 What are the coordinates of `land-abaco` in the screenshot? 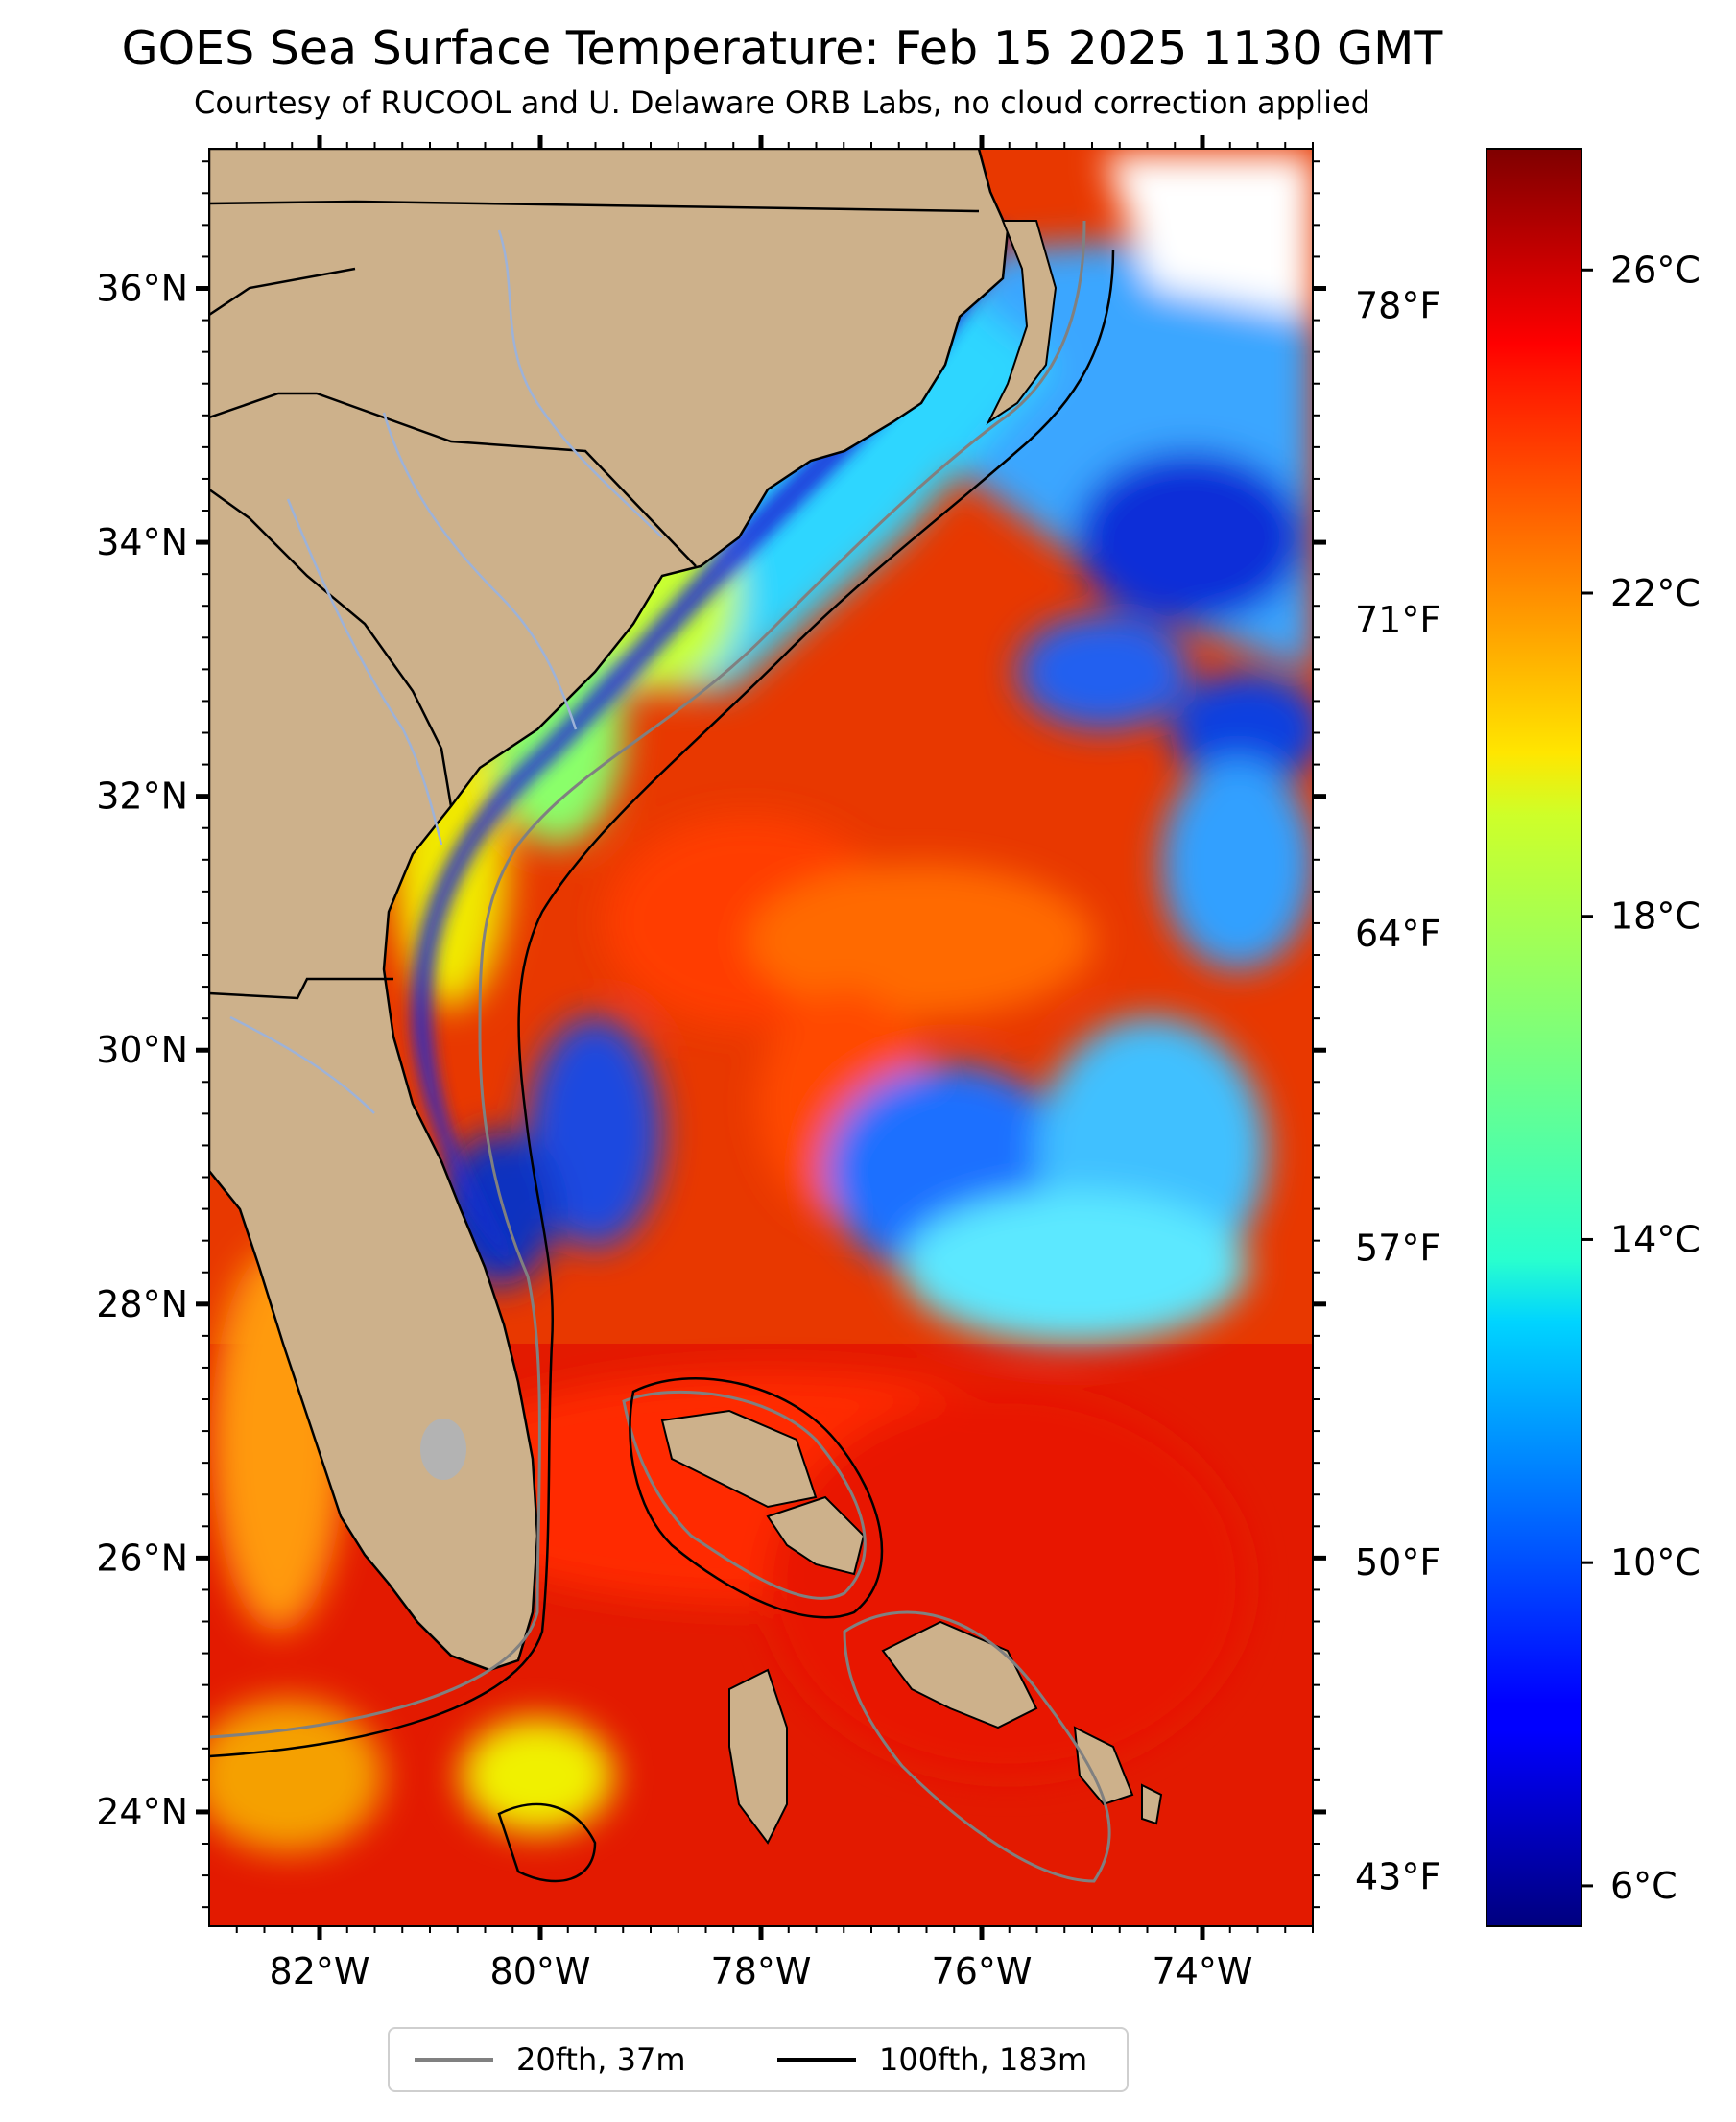 It's located at (816, 1535).